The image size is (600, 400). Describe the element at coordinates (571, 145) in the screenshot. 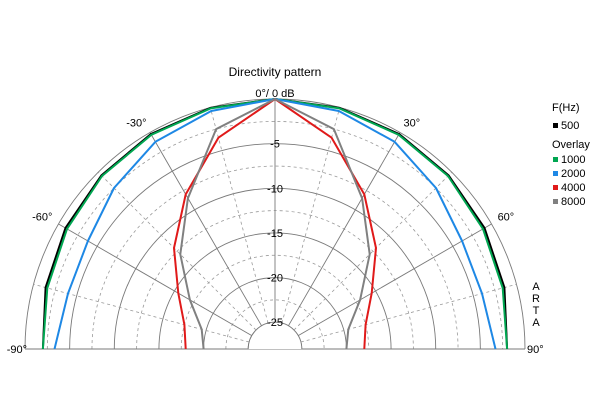

I see `legend-overlay-heading: Overlay` at that location.